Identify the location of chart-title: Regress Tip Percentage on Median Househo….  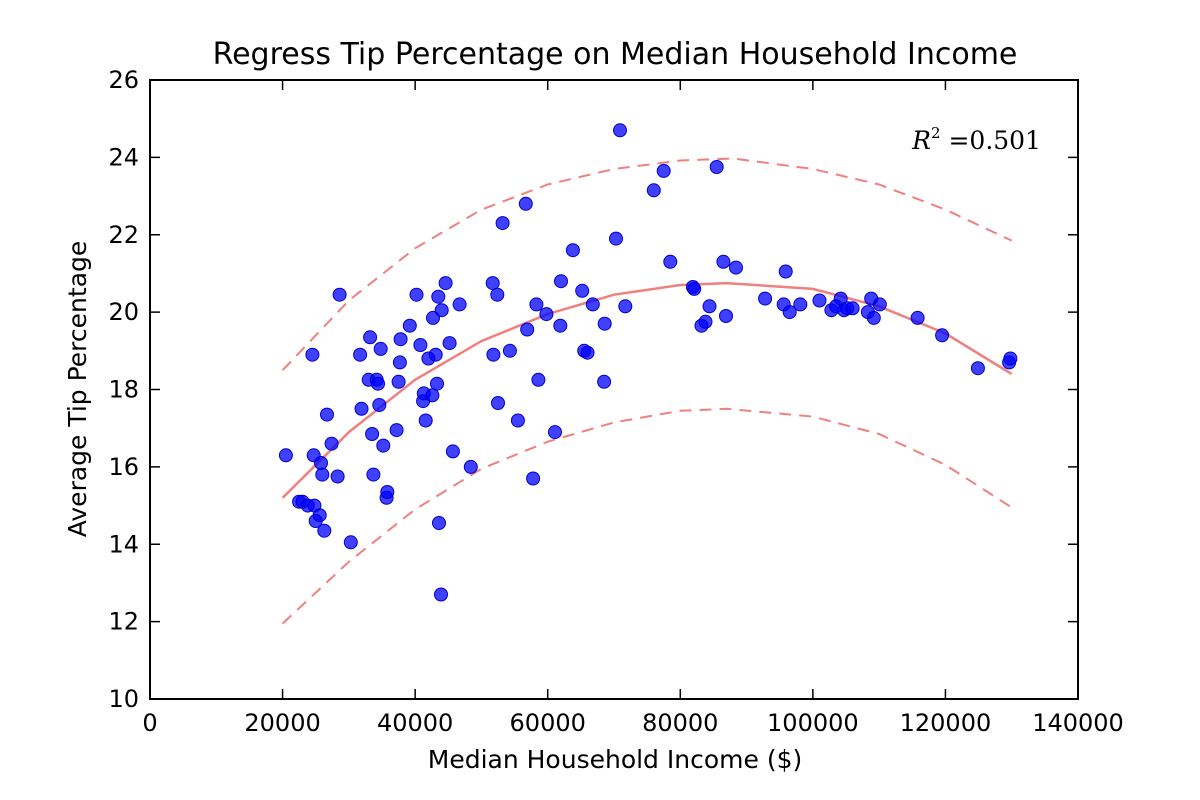
(615, 54).